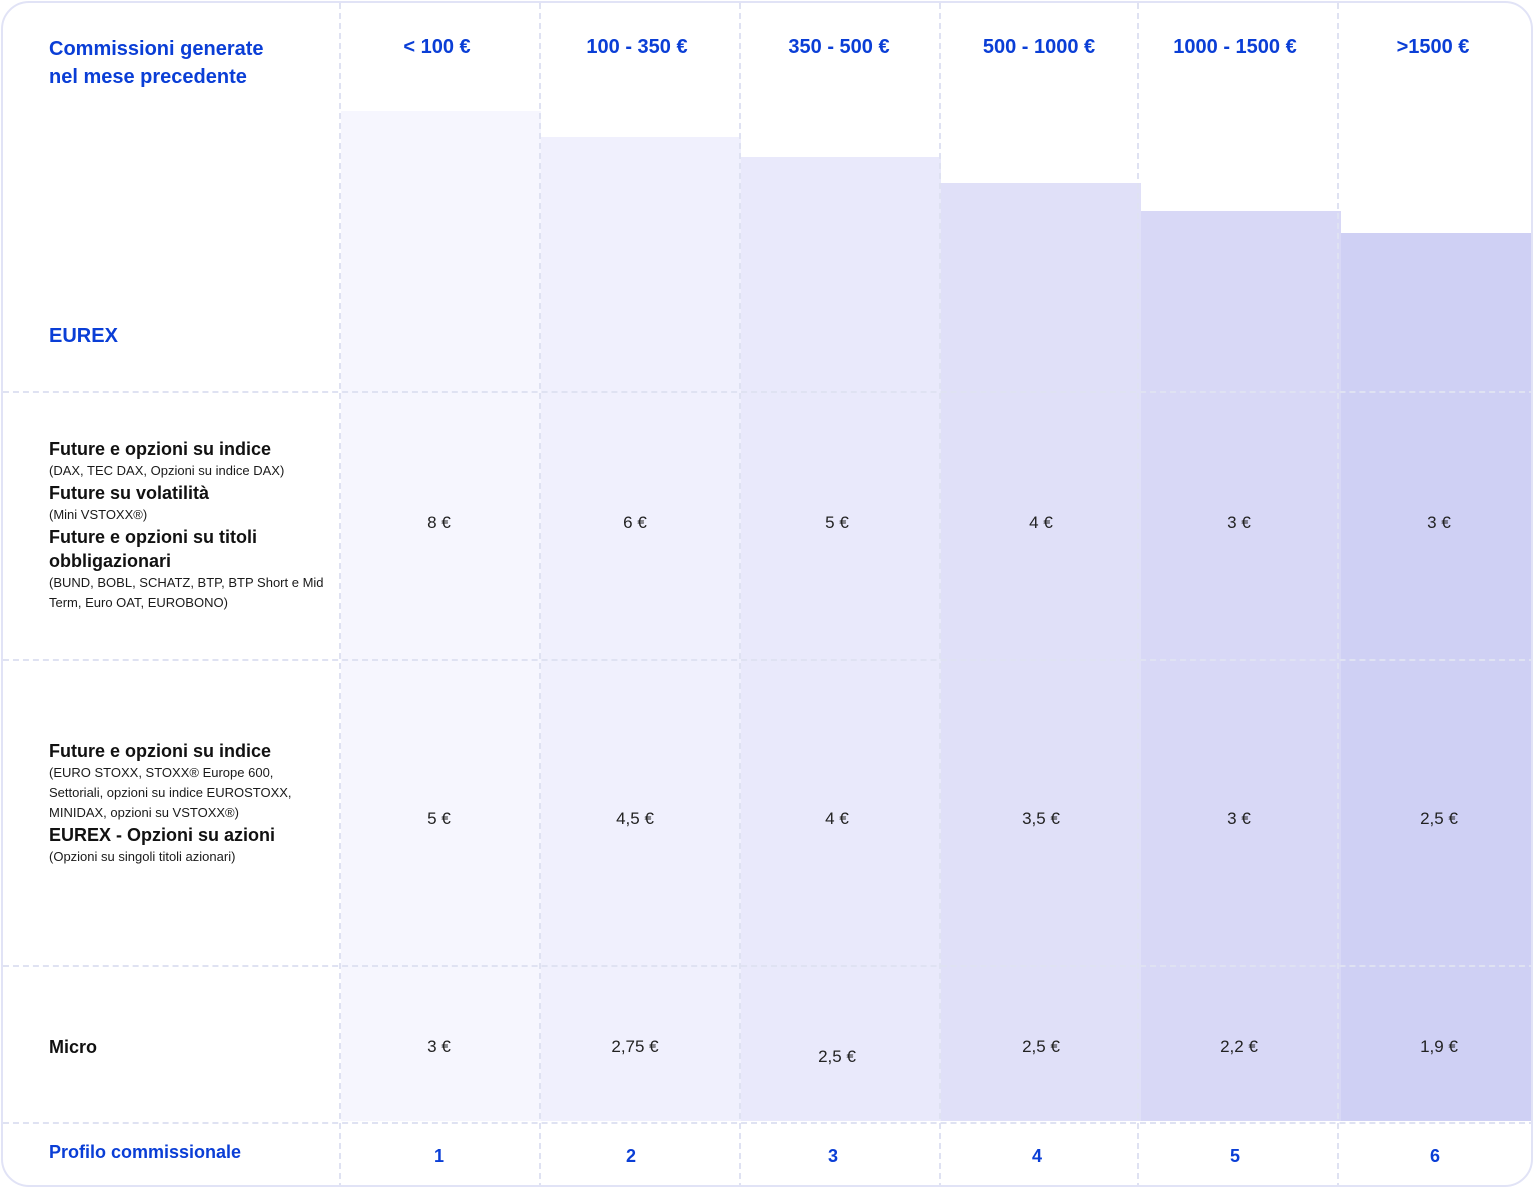 The width and height of the screenshot is (1536, 1190). Describe the element at coordinates (637, 47) in the screenshot. I see `tier-header-2: 100 - 350 €` at that location.